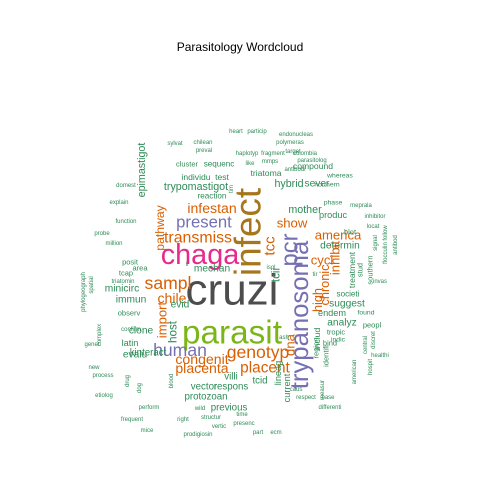  Describe the element at coordinates (313, 166) in the screenshot. I see `word-compound: compound` at that location.